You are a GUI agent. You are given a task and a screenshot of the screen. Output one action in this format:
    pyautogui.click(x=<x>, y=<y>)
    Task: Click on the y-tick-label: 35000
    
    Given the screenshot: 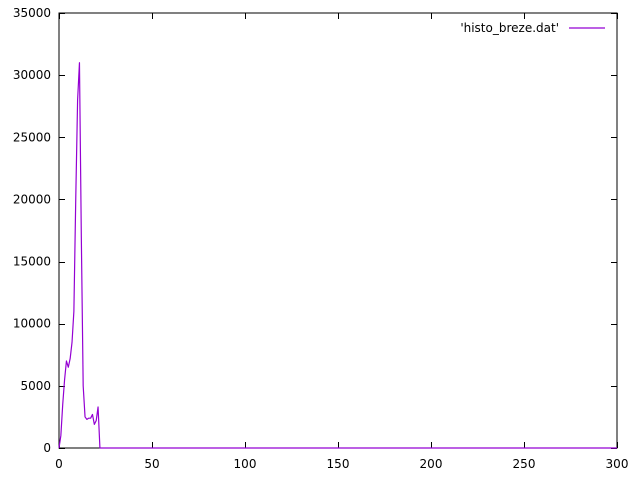 What is the action you would take?
    pyautogui.click(x=32, y=13)
    